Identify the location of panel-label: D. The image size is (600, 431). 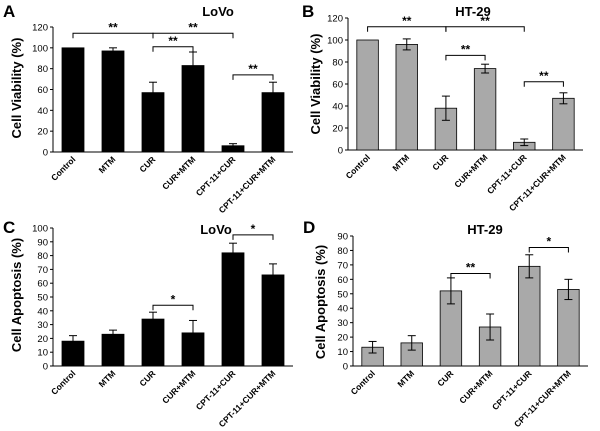
(309, 227).